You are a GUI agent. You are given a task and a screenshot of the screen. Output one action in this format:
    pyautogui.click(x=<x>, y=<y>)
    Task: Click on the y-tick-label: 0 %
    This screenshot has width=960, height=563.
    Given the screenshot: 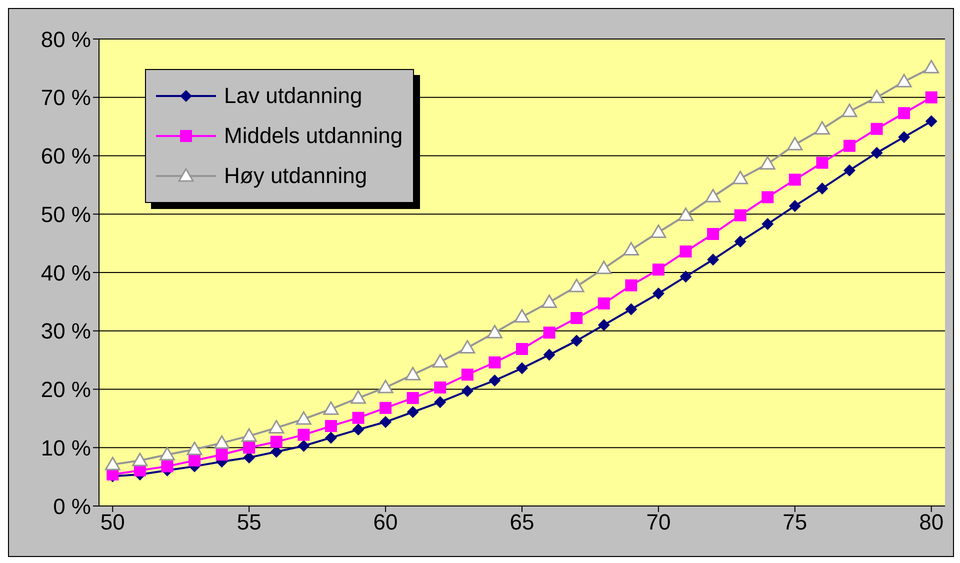 What is the action you would take?
    pyautogui.click(x=72, y=506)
    